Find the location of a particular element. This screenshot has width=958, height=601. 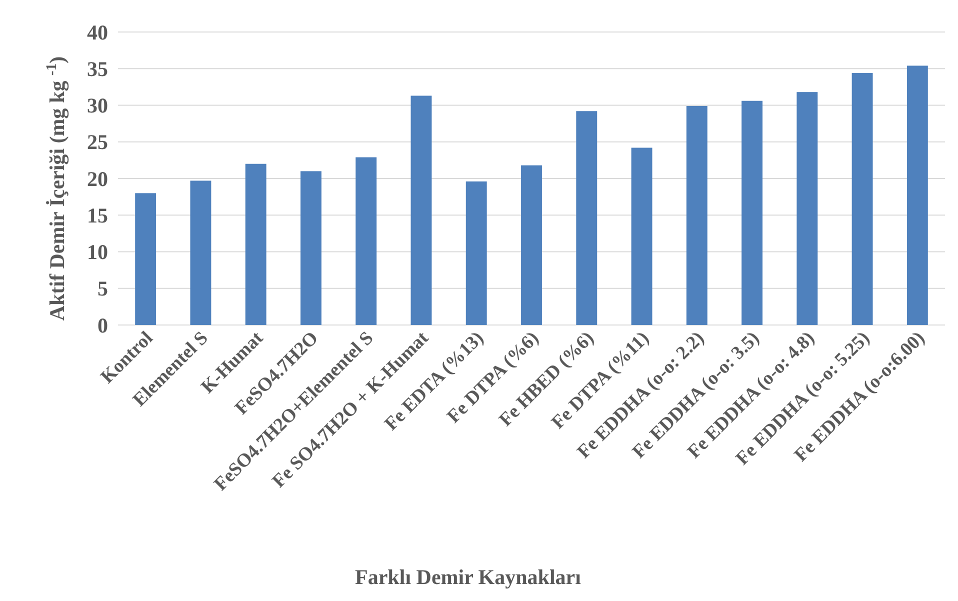

y-tick-label: 0 is located at coordinates (103, 325).